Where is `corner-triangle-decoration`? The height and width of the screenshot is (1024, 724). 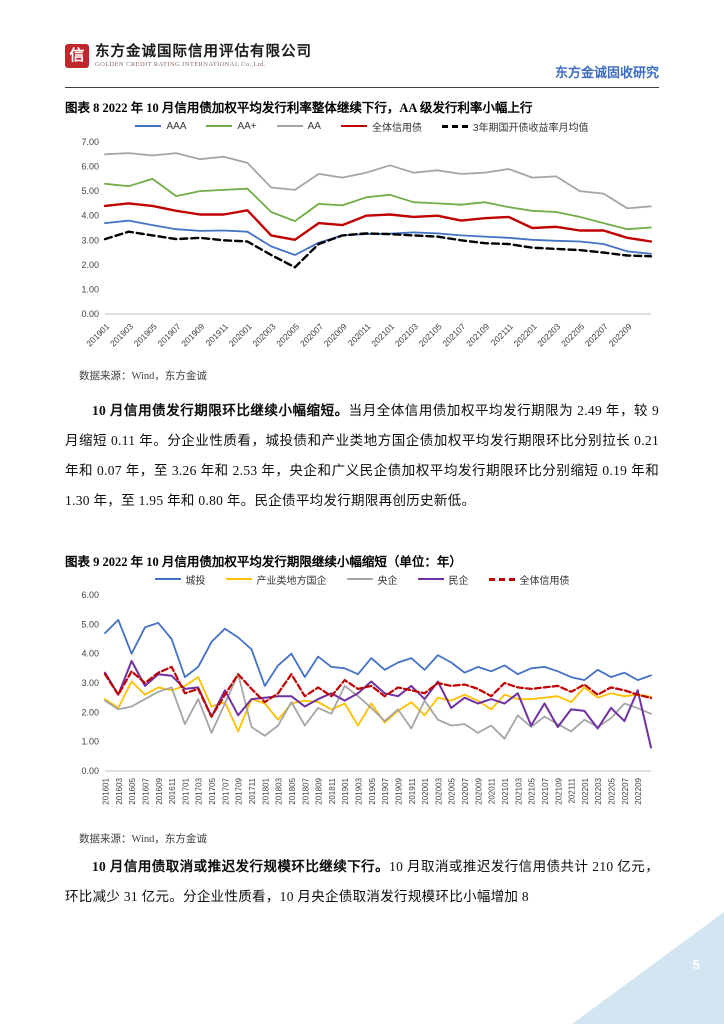 corner-triangle-decoration is located at coordinates (648, 968).